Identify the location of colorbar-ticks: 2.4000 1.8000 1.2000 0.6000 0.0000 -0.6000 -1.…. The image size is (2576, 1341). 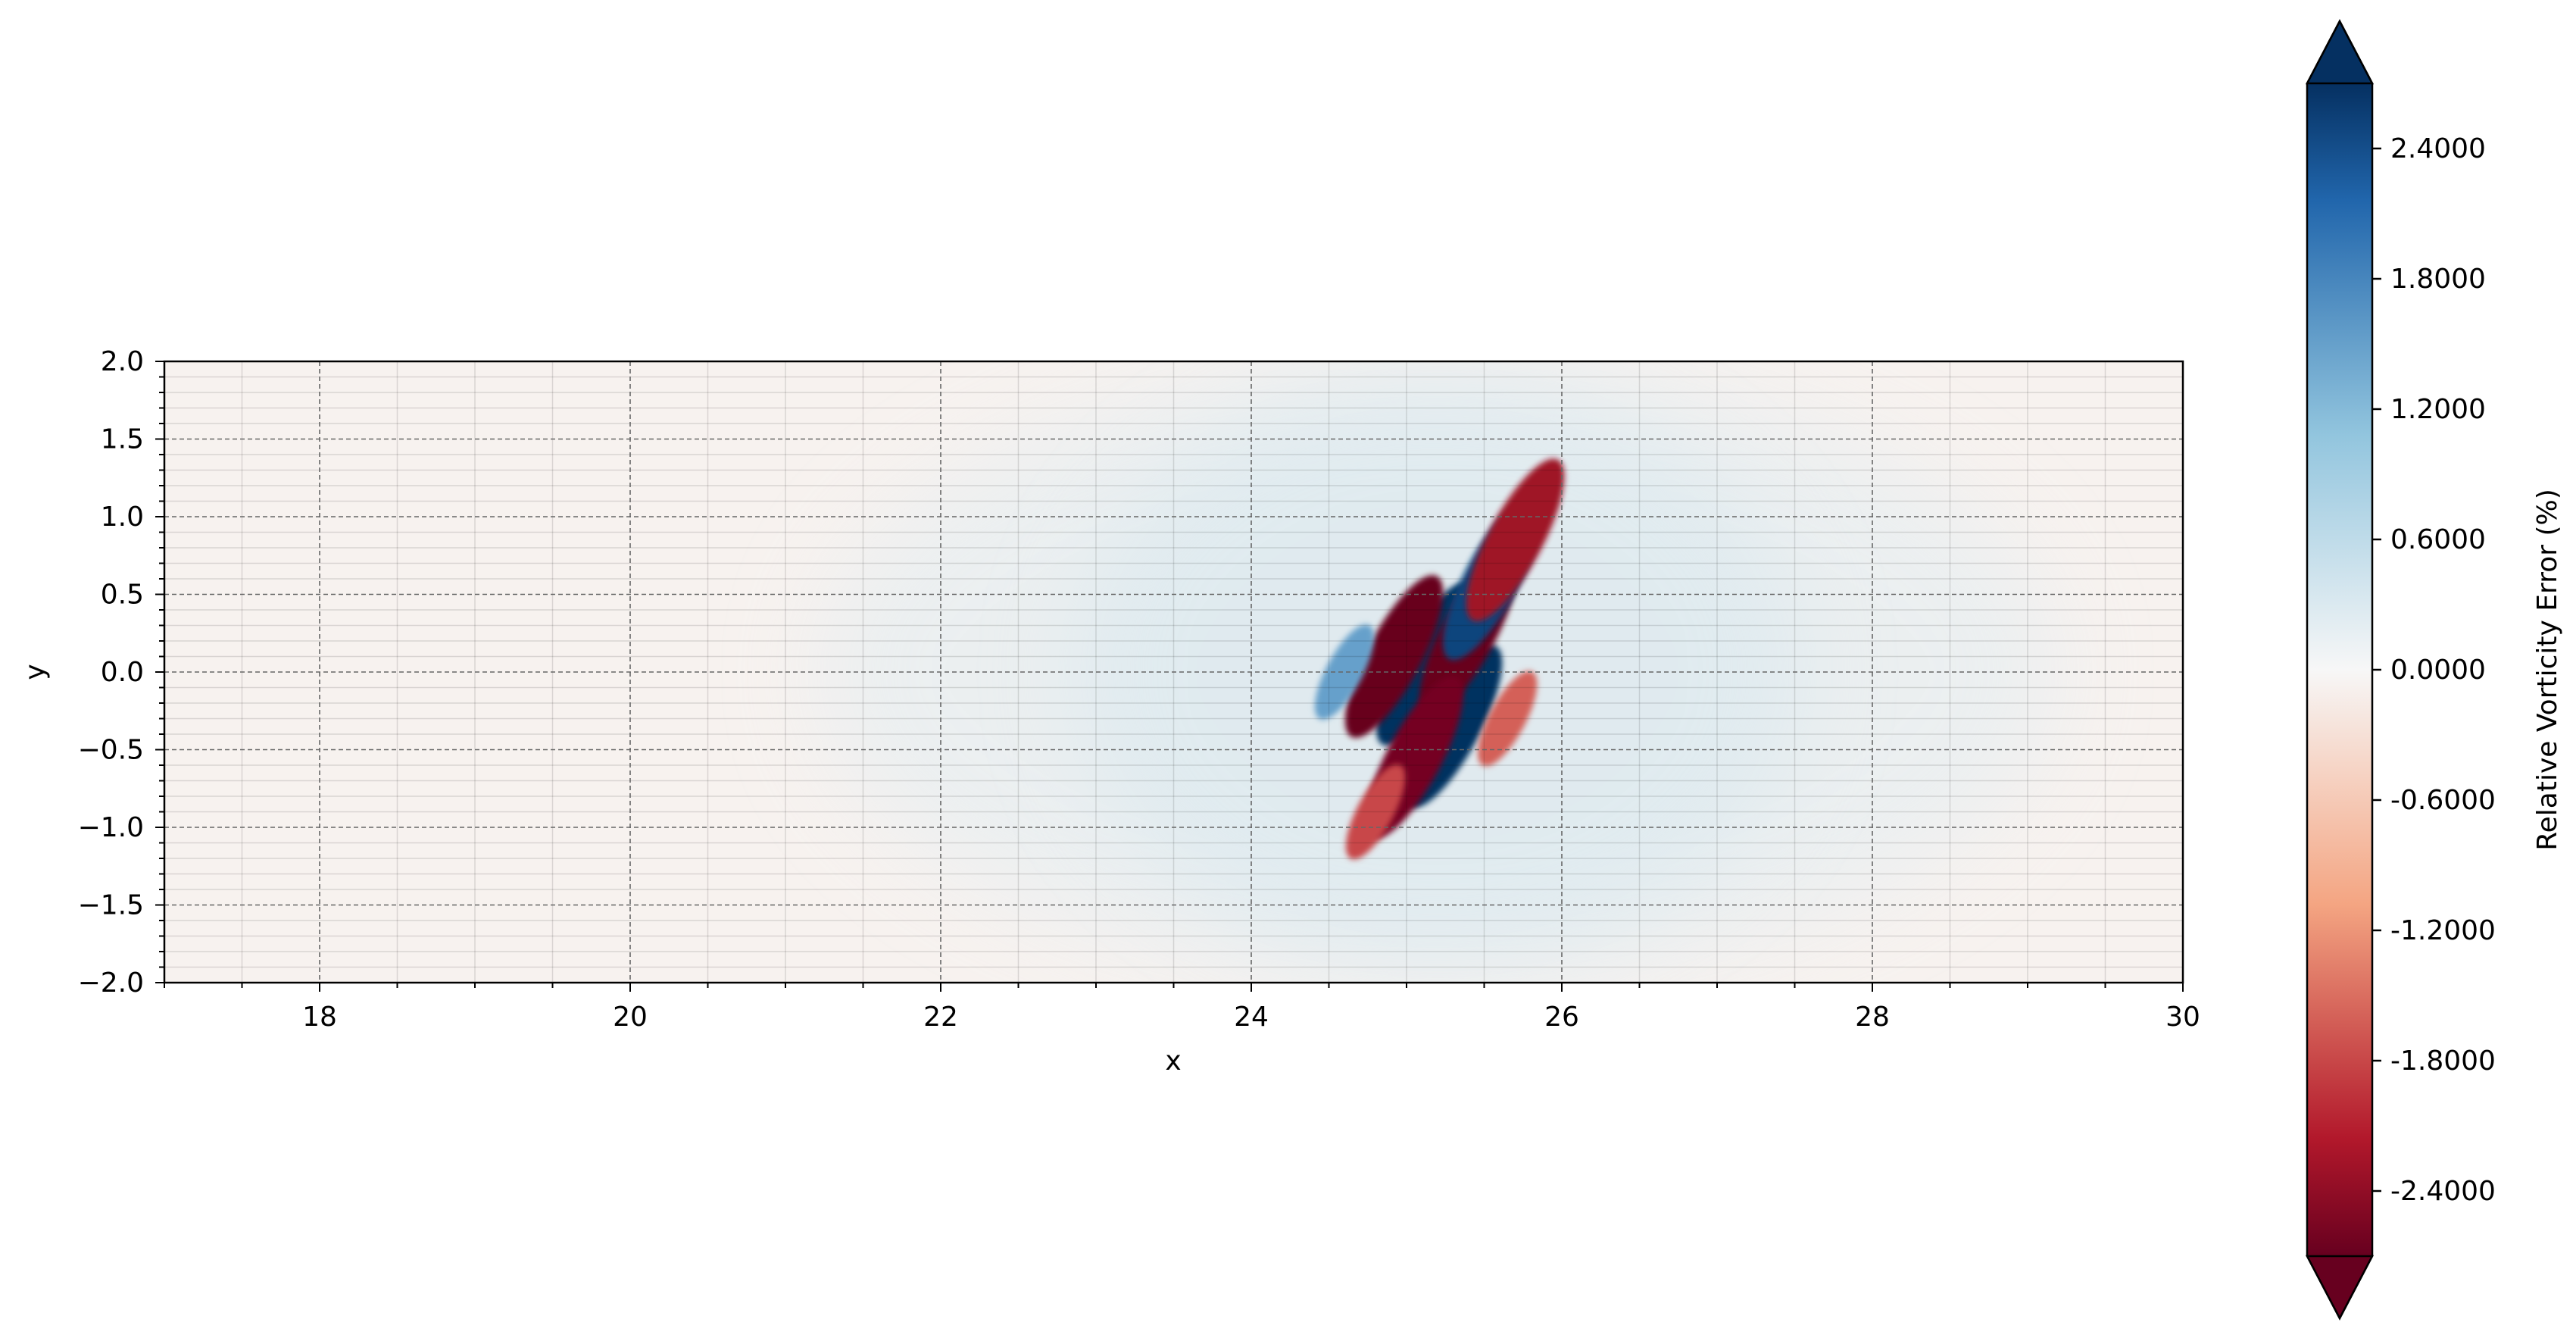
(2434, 670).